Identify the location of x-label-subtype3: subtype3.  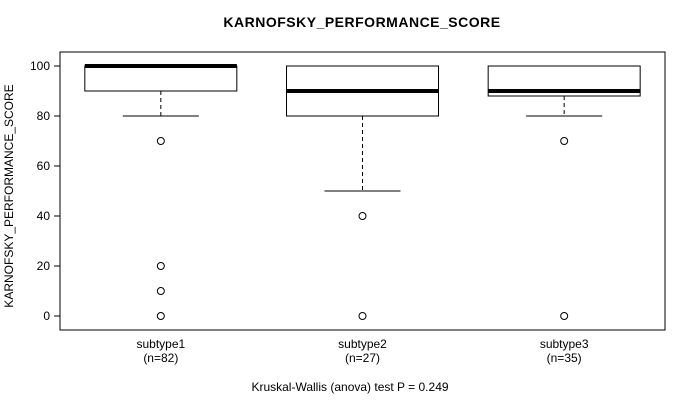
(564, 344).